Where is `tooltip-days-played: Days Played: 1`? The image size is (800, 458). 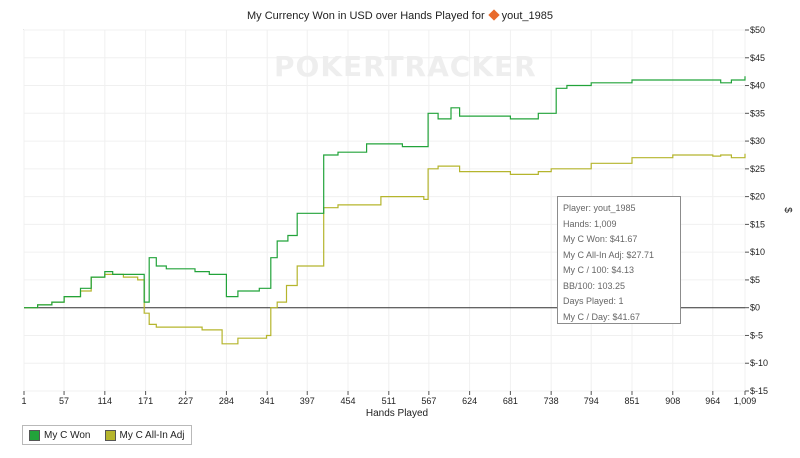 tooltip-days-played: Days Played: 1 is located at coordinates (593, 301).